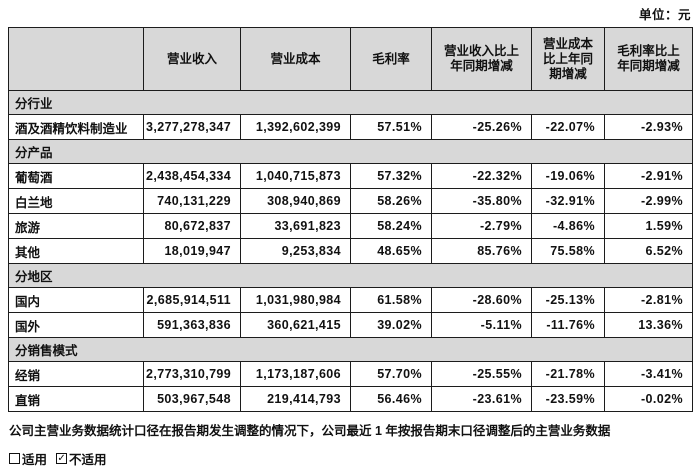  Describe the element at coordinates (295, 176) in the screenshot. I see `value-cell: 1,040,715,873` at that location.